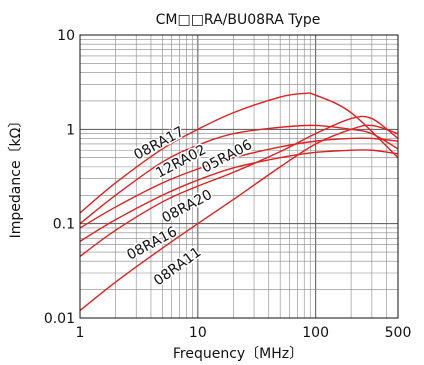 Image resolution: width=424 pixels, height=365 pixels. What do you see at coordinates (70, 130) in the screenshot?
I see `y-tick-label: 1` at bounding box center [70, 130].